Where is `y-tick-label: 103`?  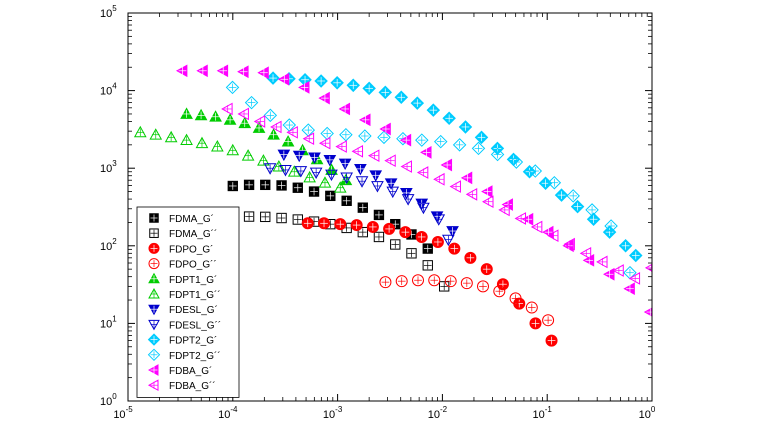 y-tick-label: 103 is located at coordinates (108, 167).